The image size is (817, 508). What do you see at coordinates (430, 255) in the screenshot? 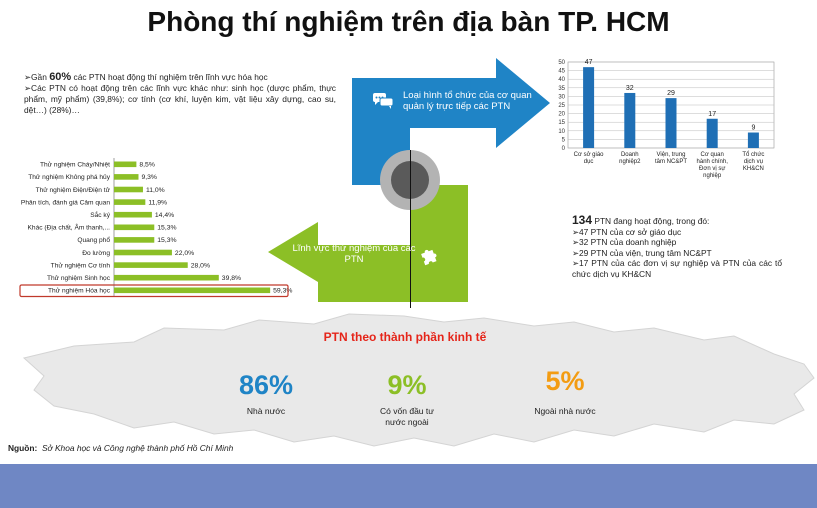
I see `puzzle-icon` at bounding box center [430, 255].